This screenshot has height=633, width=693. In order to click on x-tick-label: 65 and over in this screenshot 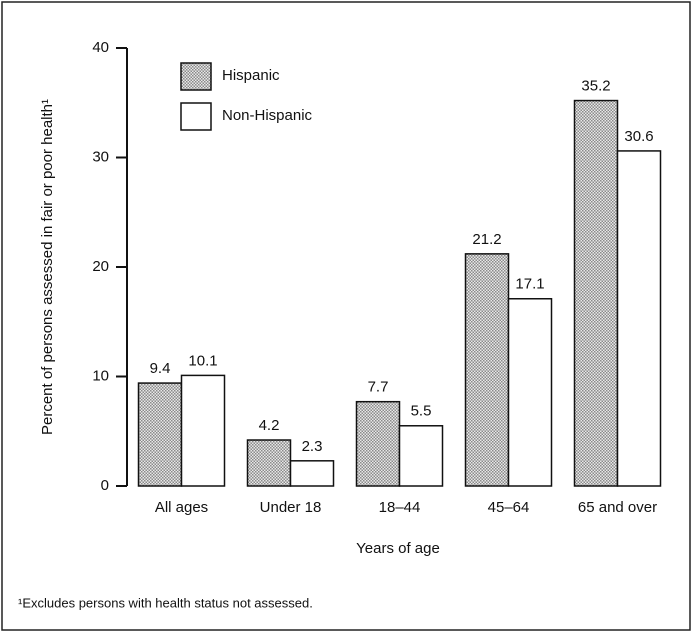, I will do `click(617, 507)`.